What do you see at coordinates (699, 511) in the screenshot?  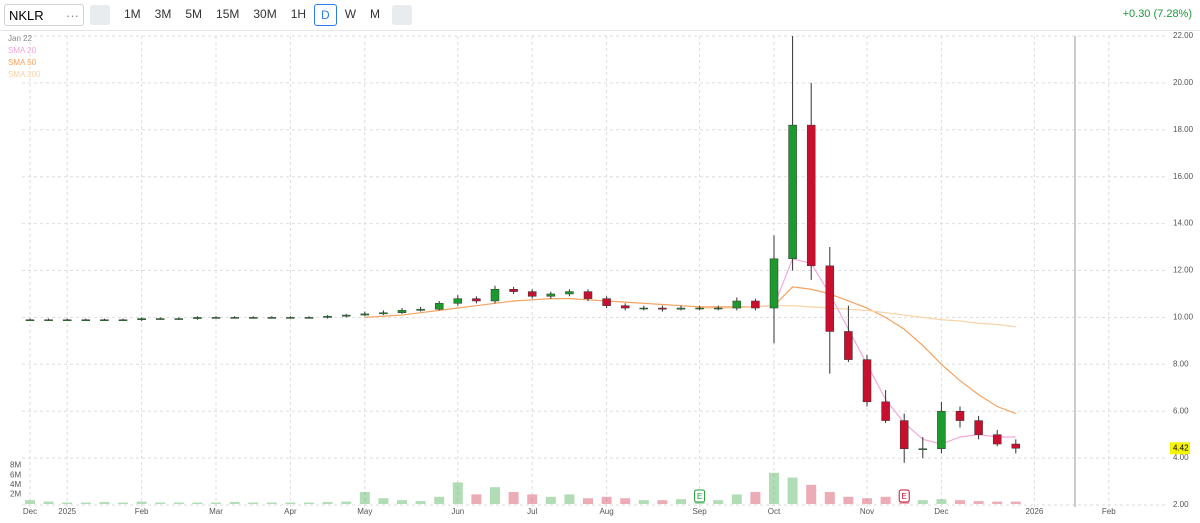 I see `x-tick-label: Sep` at bounding box center [699, 511].